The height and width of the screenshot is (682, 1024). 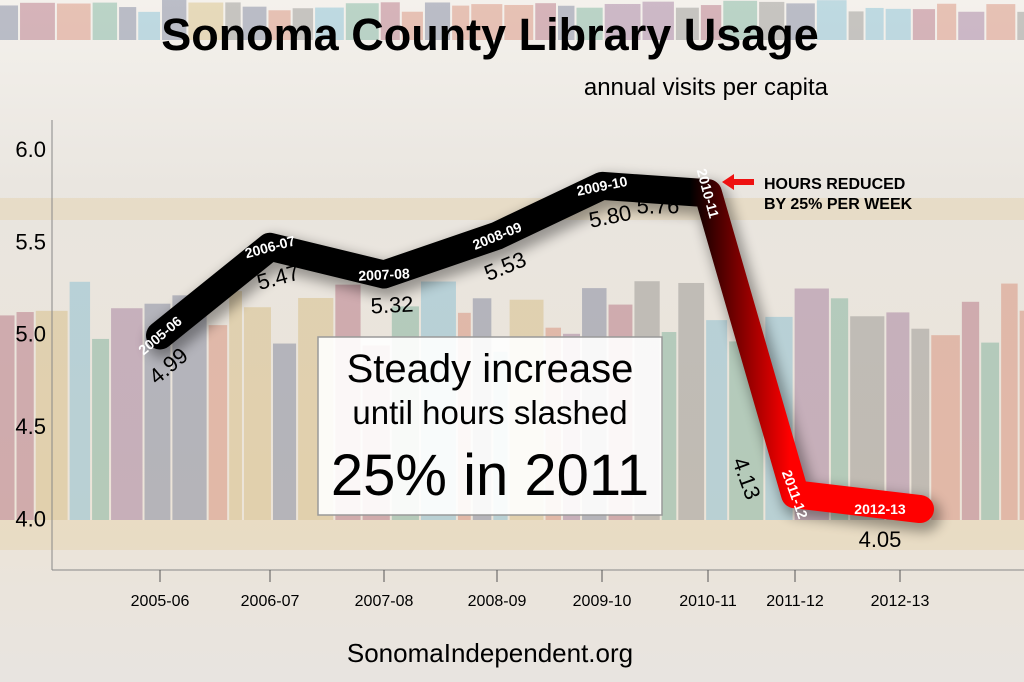 What do you see at coordinates (706, 87) in the screenshot?
I see `chart-subtitle: annual visits per capita` at bounding box center [706, 87].